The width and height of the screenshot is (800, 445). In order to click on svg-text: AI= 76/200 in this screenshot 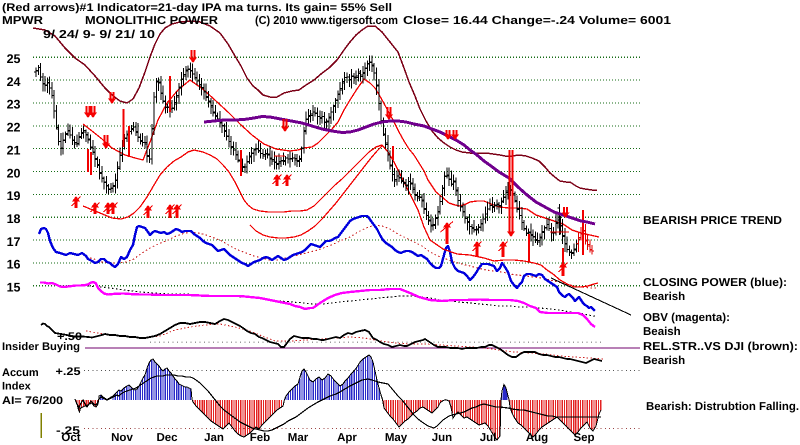, I will do `click(32, 401)`.